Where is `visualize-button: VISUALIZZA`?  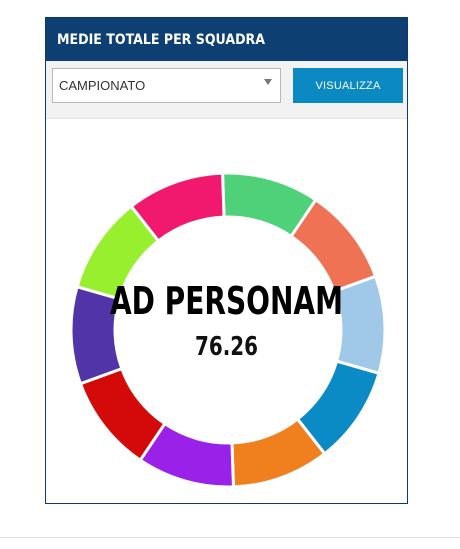 visualize-button: VISUALIZZA is located at coordinates (348, 85).